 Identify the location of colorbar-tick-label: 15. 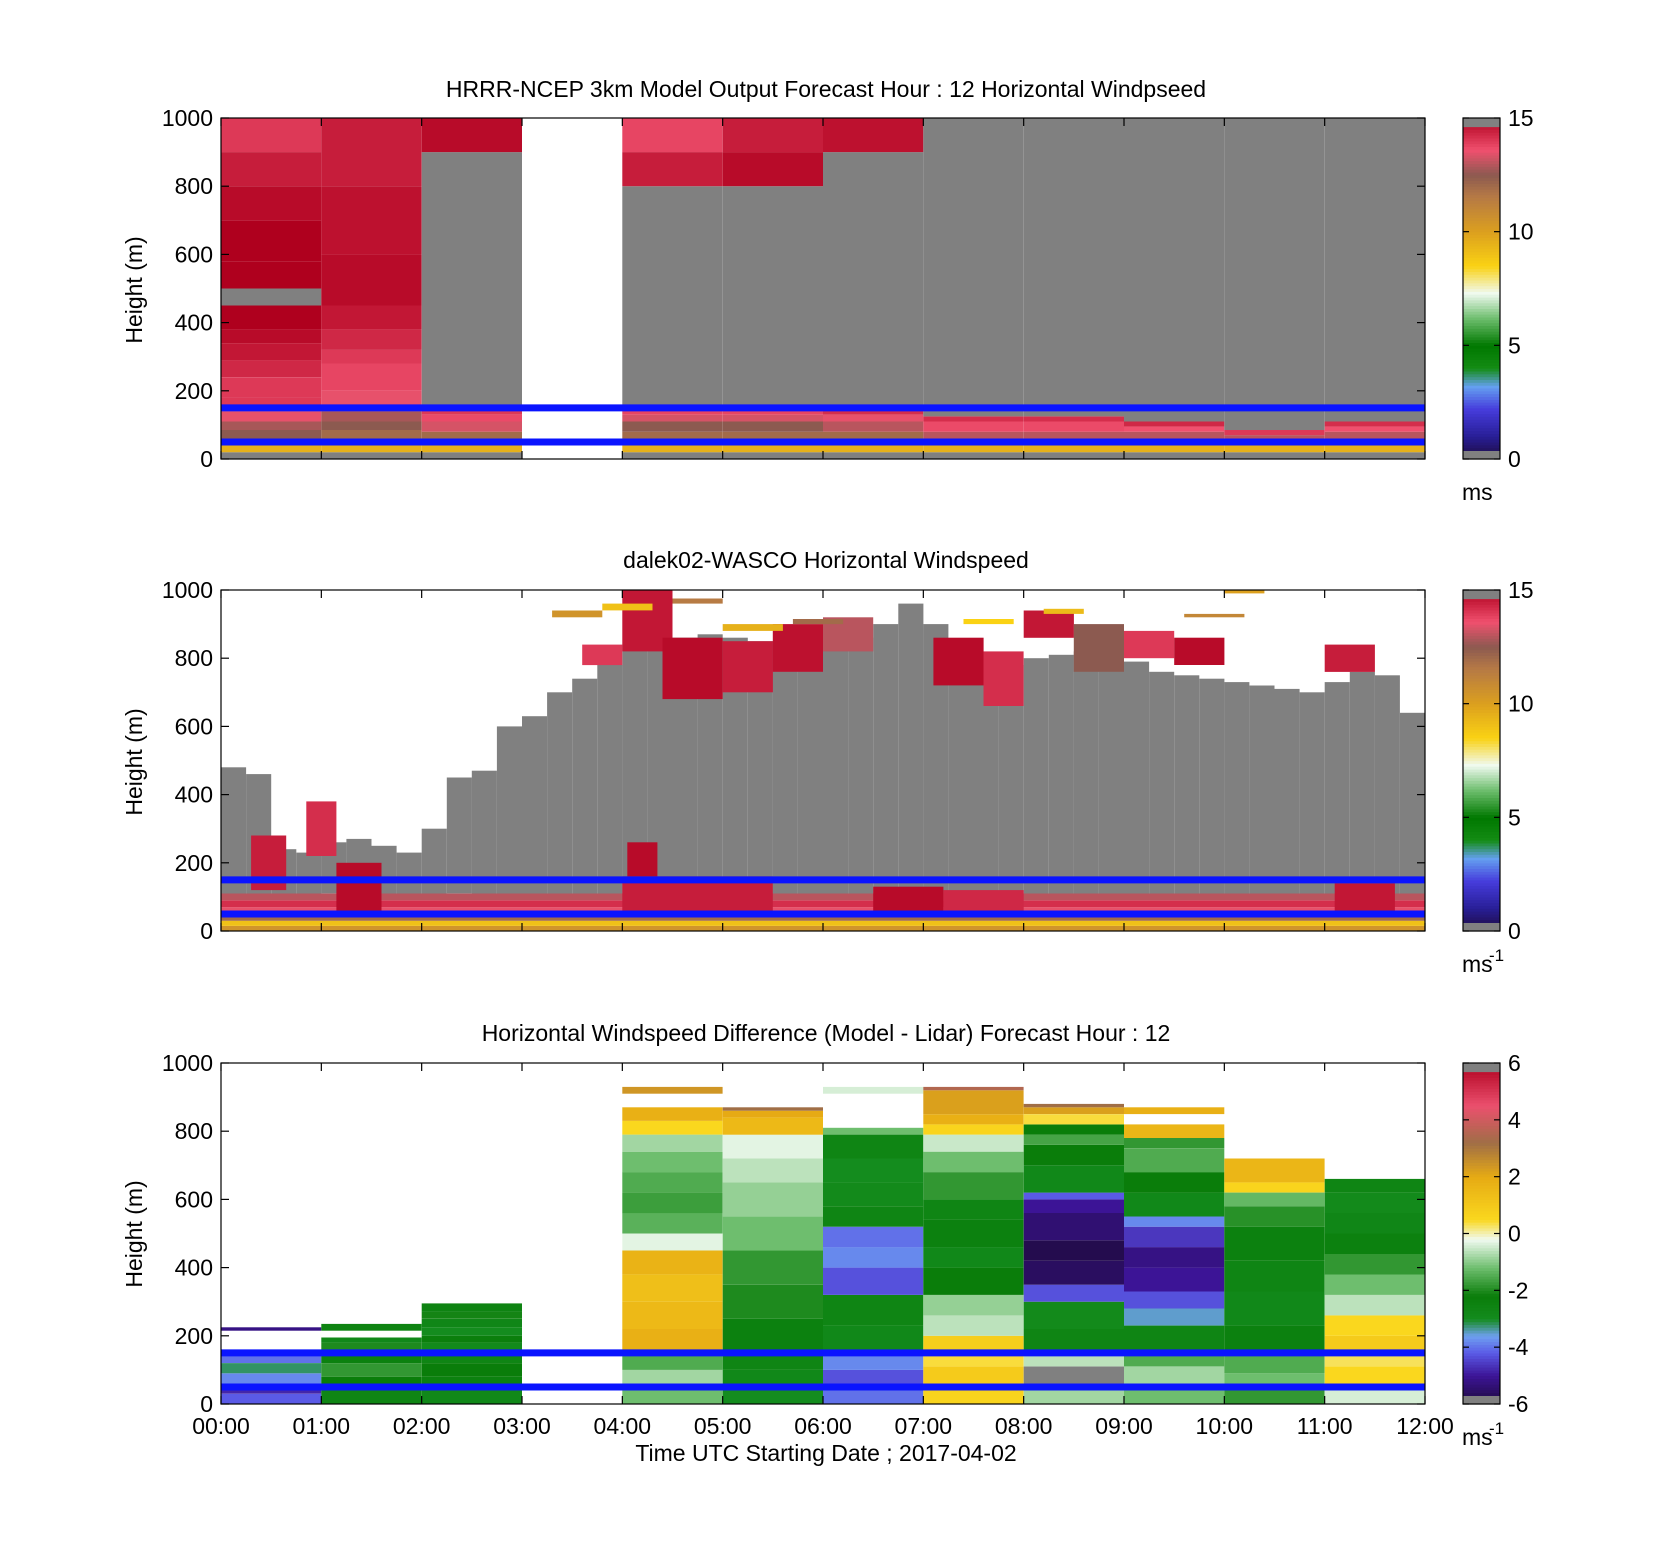
(1521, 118).